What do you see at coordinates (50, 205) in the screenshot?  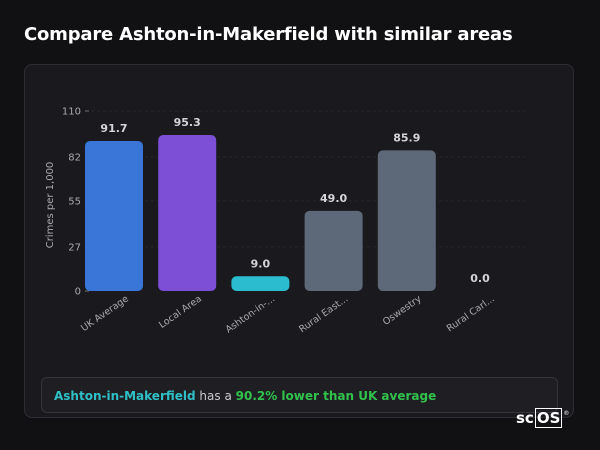 I see `y-axis-label: Crimes per 1,000` at bounding box center [50, 205].